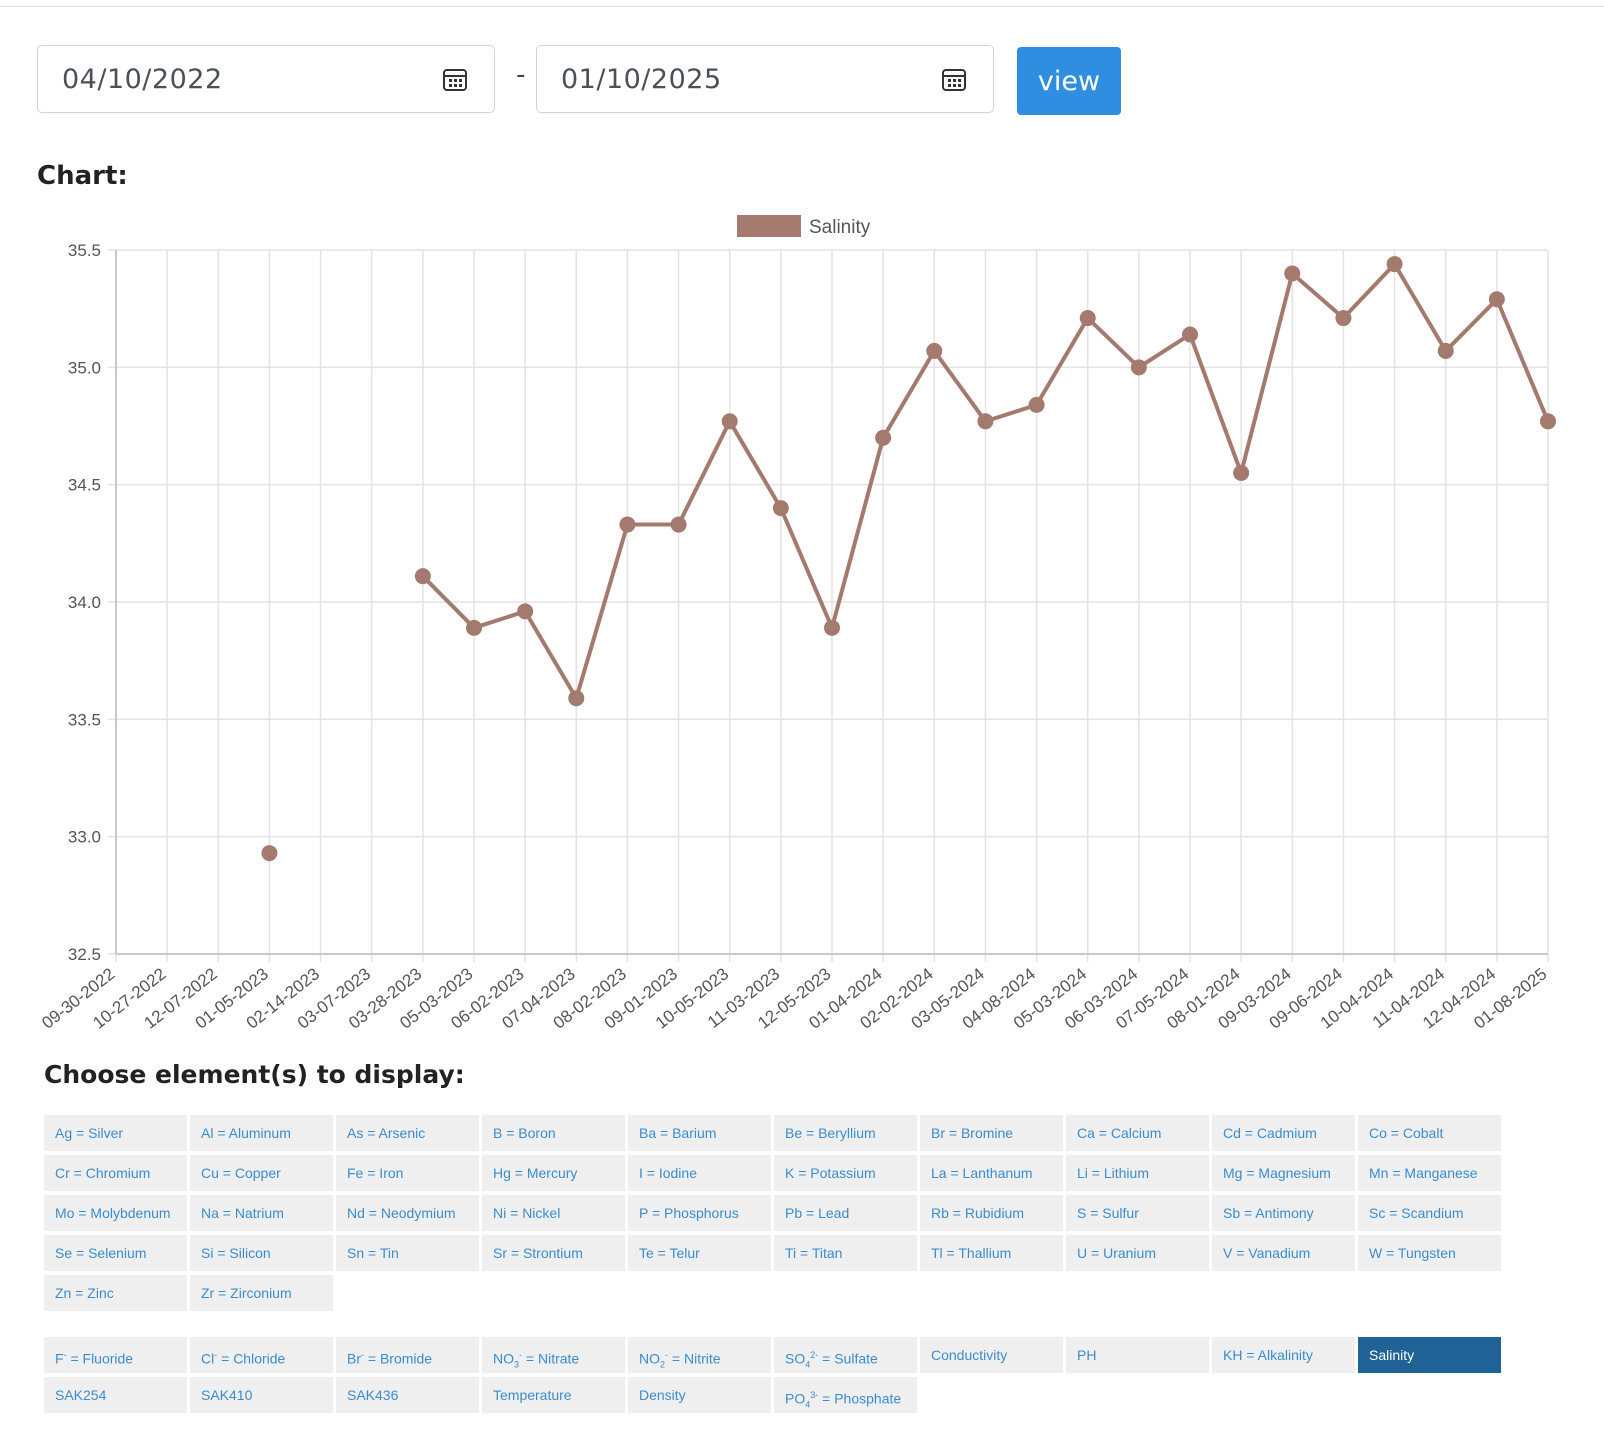  What do you see at coordinates (122, 1213) in the screenshot?
I see `chip-label: = Molybdenum` at bounding box center [122, 1213].